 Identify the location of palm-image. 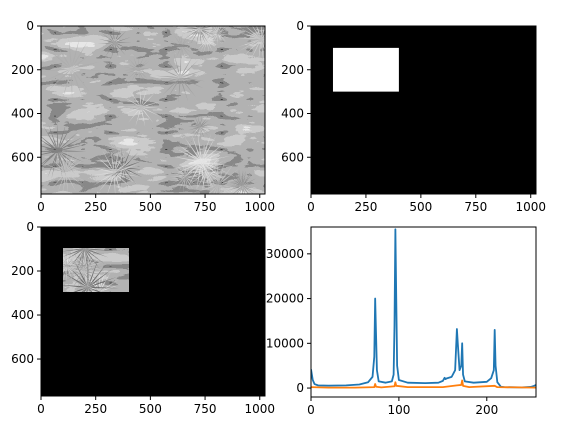
(153, 110).